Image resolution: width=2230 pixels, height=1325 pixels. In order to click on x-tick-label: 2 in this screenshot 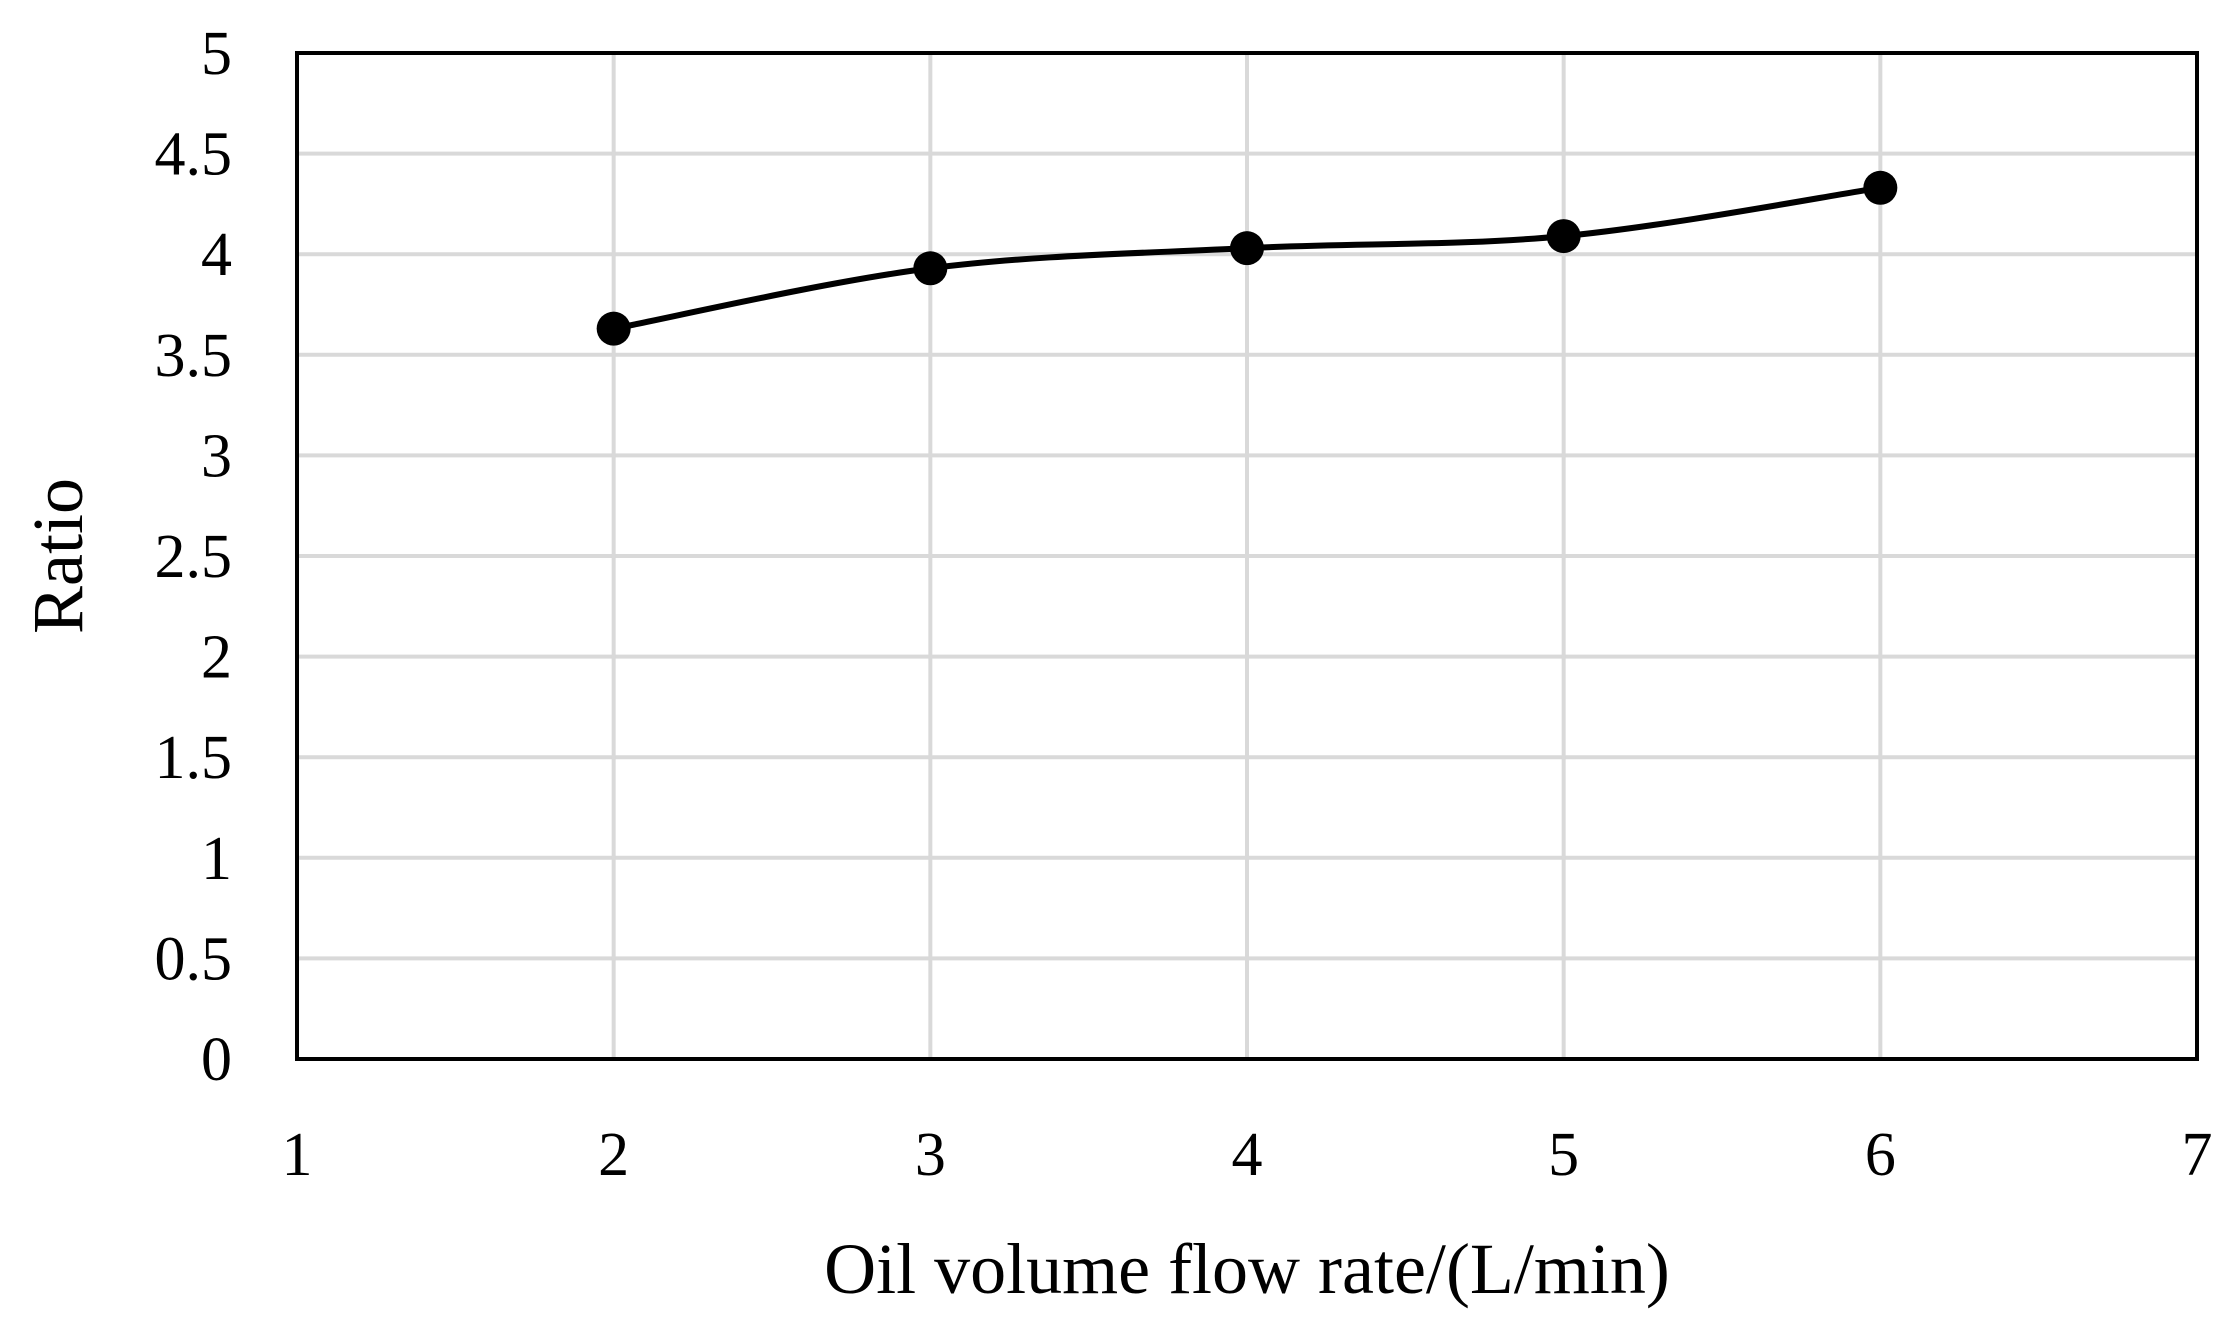, I will do `click(613, 1155)`.